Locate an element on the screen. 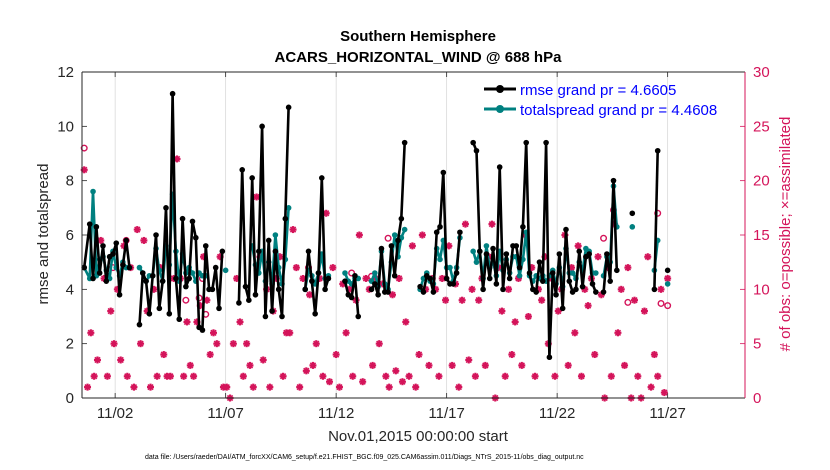 The width and height of the screenshot is (830, 470). x-tick-label: 11/07 is located at coordinates (225, 413).